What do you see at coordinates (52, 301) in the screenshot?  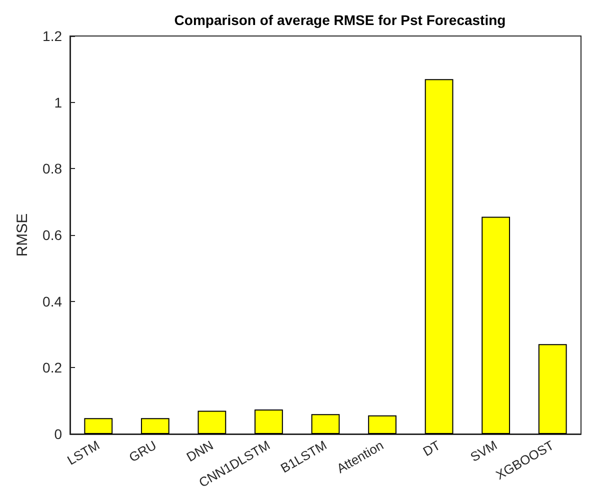 I see `y-tick-label: 0.4` at bounding box center [52, 301].